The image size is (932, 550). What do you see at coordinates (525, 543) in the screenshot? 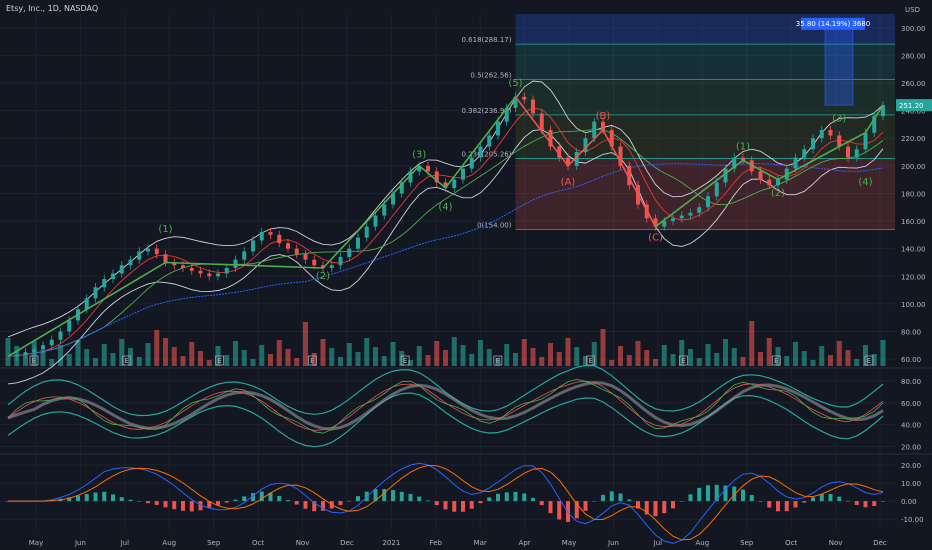
I see `time-tick-label: Apr` at bounding box center [525, 543].